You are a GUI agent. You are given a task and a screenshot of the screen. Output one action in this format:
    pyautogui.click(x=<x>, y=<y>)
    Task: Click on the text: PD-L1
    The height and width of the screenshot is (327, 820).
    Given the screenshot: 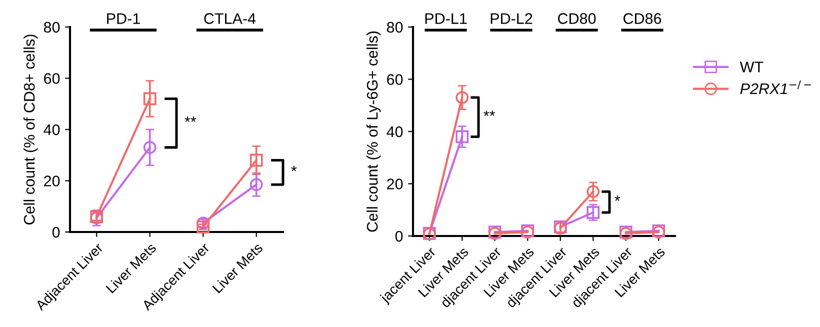 What is the action you would take?
    pyautogui.click(x=446, y=18)
    